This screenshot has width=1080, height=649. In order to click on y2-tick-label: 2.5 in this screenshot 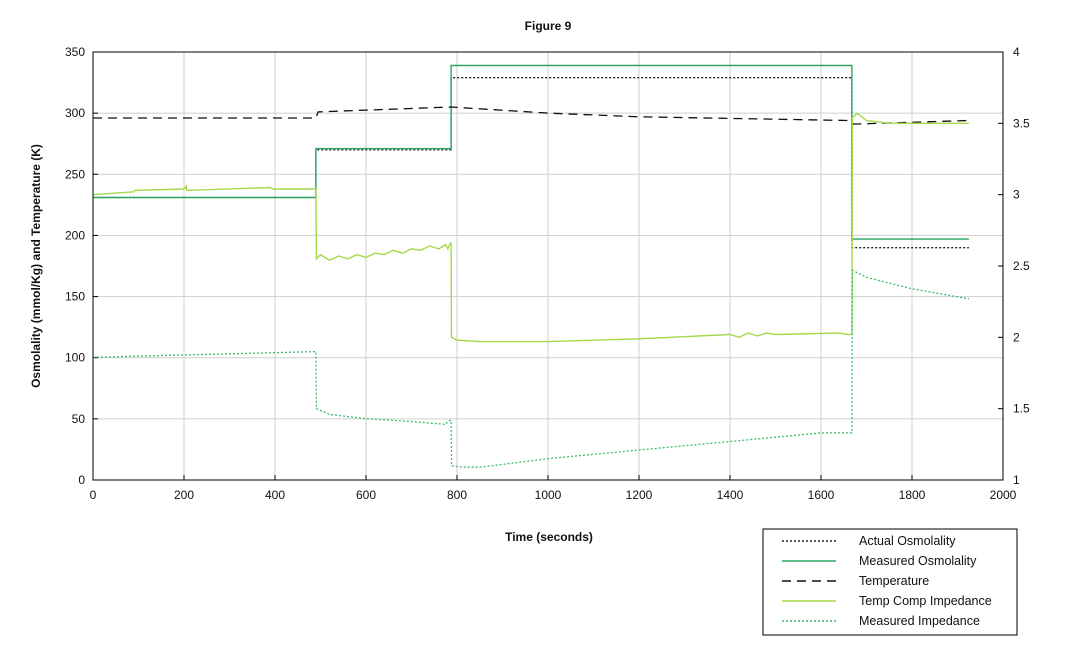, I will do `click(1021, 266)`.